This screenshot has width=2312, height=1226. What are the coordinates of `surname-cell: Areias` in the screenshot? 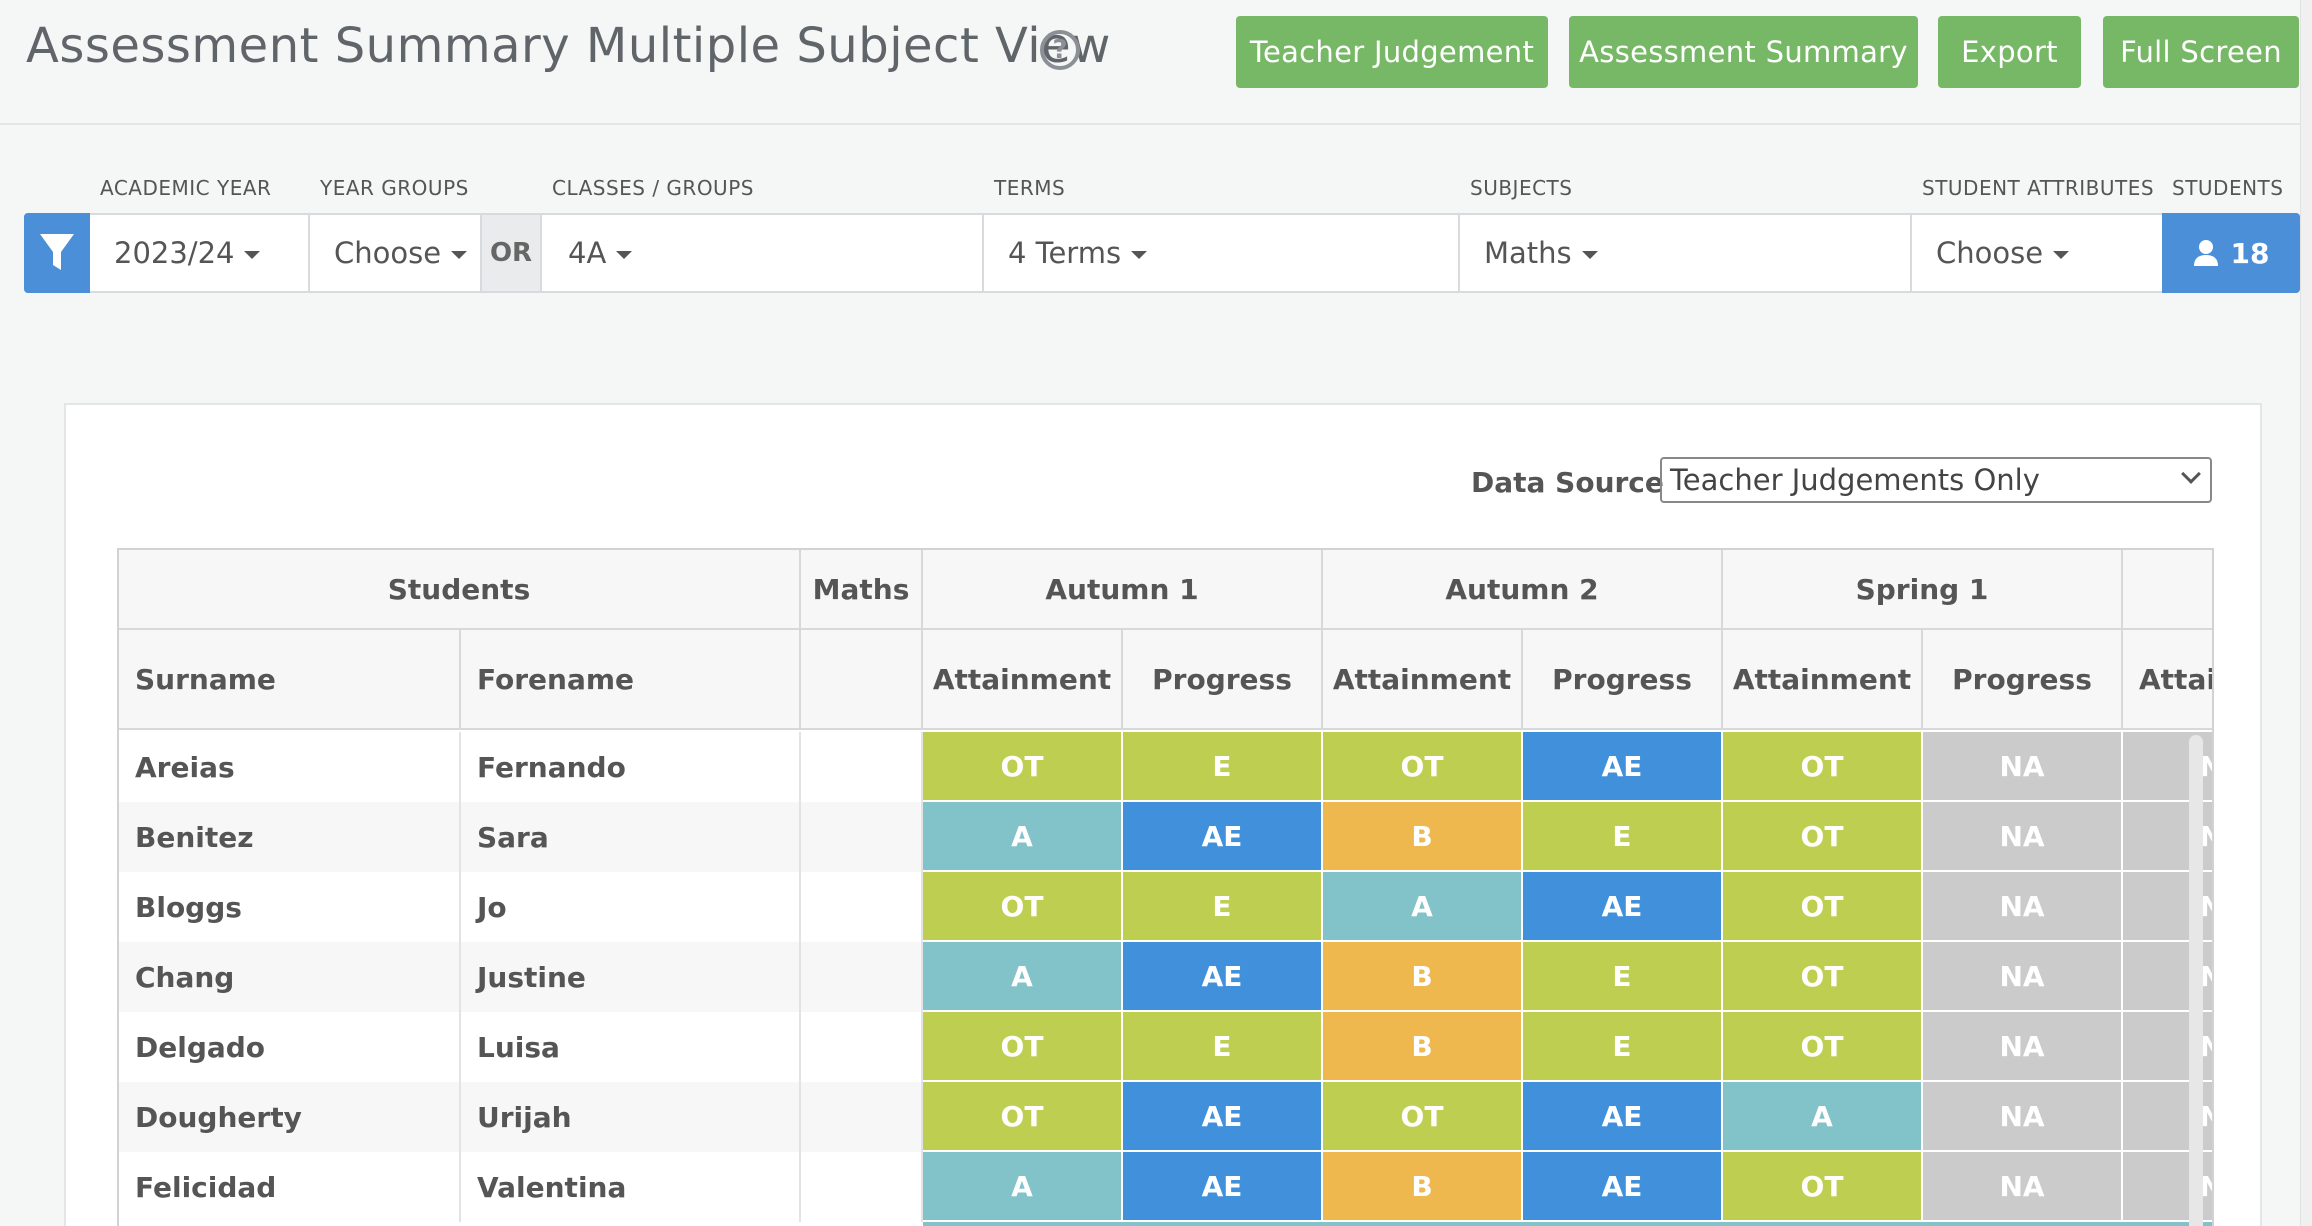 It's located at (290, 767).